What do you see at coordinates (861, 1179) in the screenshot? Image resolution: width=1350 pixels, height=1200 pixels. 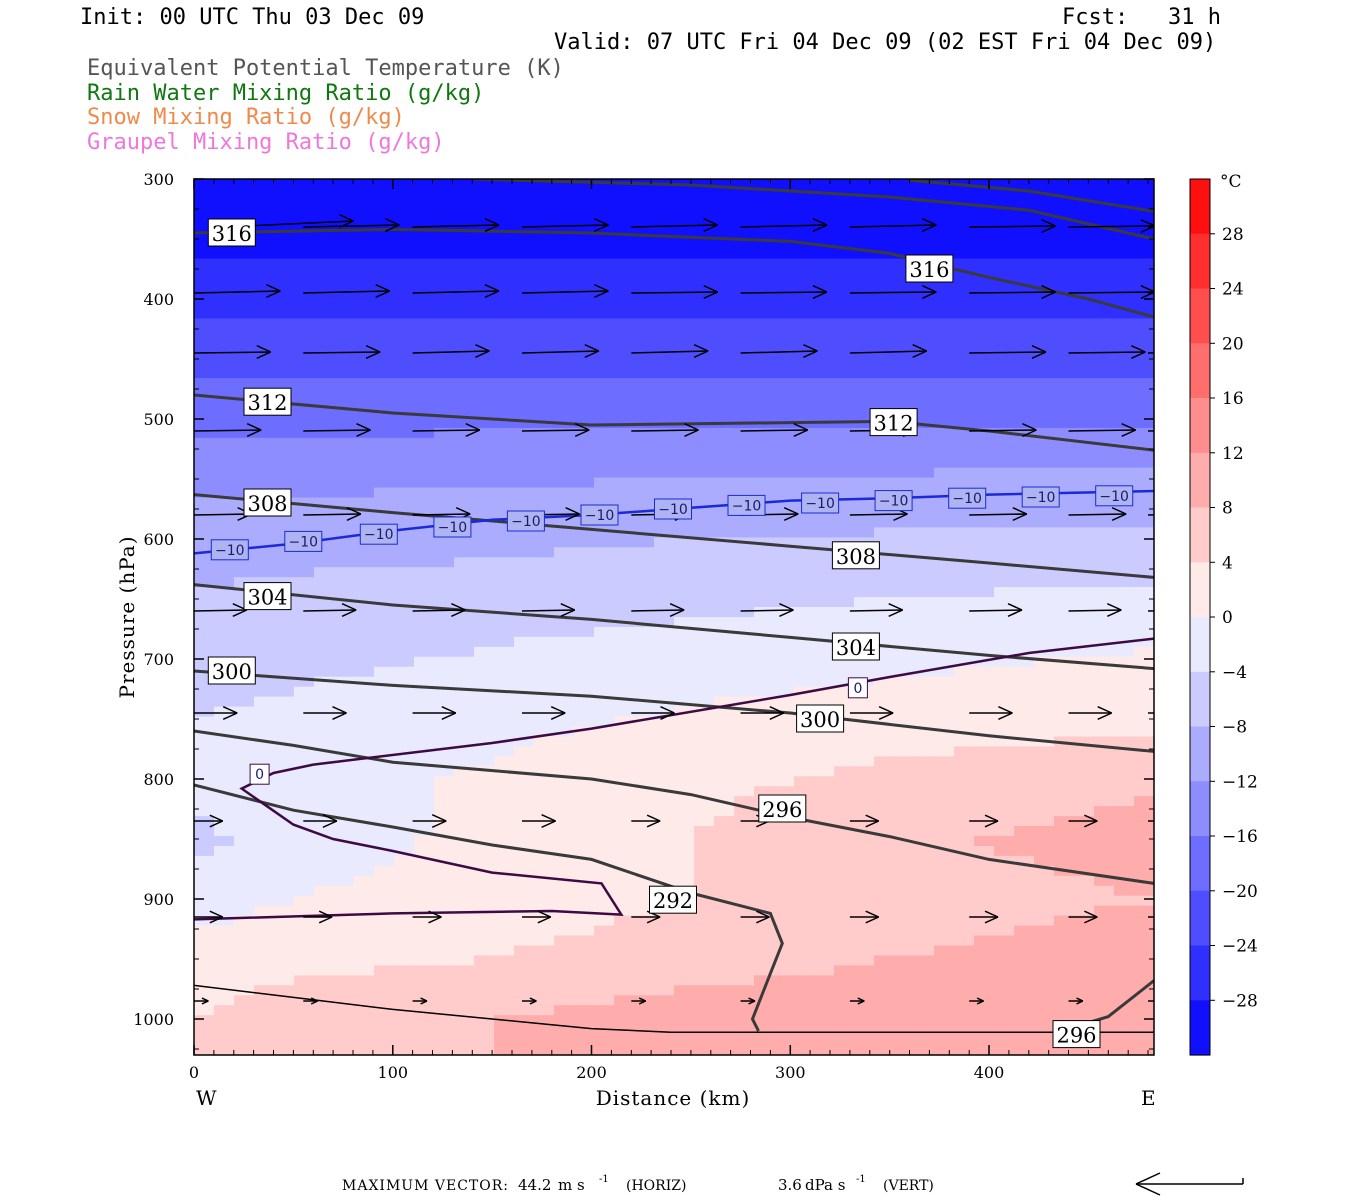 I see `vert-exponent: -1` at bounding box center [861, 1179].